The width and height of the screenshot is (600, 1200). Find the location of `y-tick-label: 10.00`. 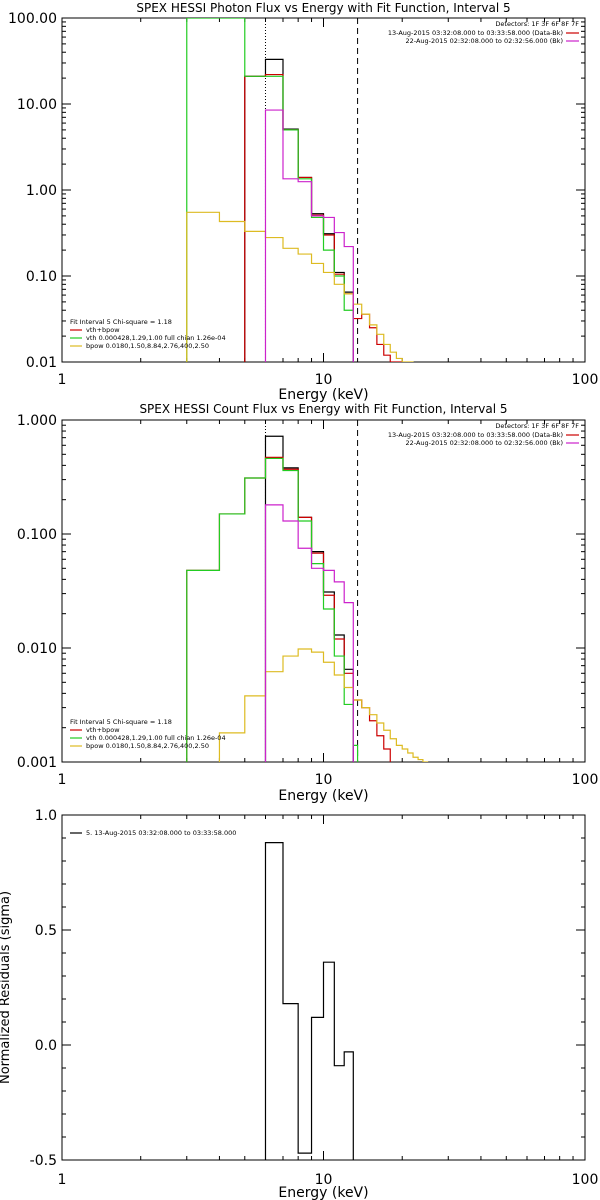

y-tick-label: 10.00 is located at coordinates (37, 105).